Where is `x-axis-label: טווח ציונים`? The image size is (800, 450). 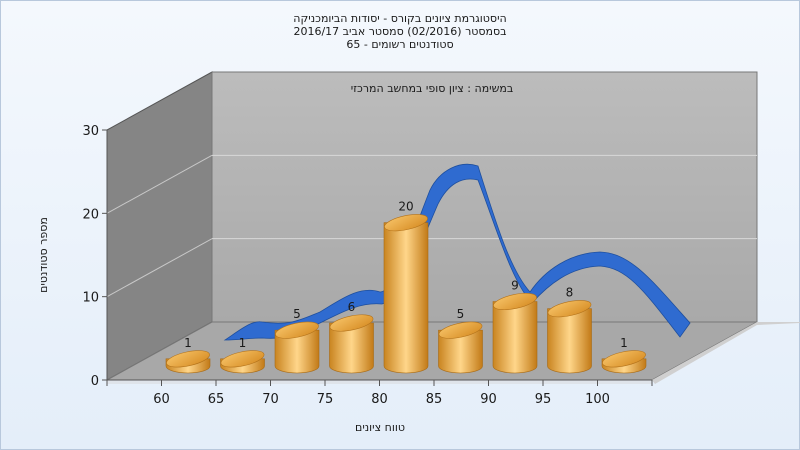
x-axis-label: טווח ציונים is located at coordinates (380, 427).